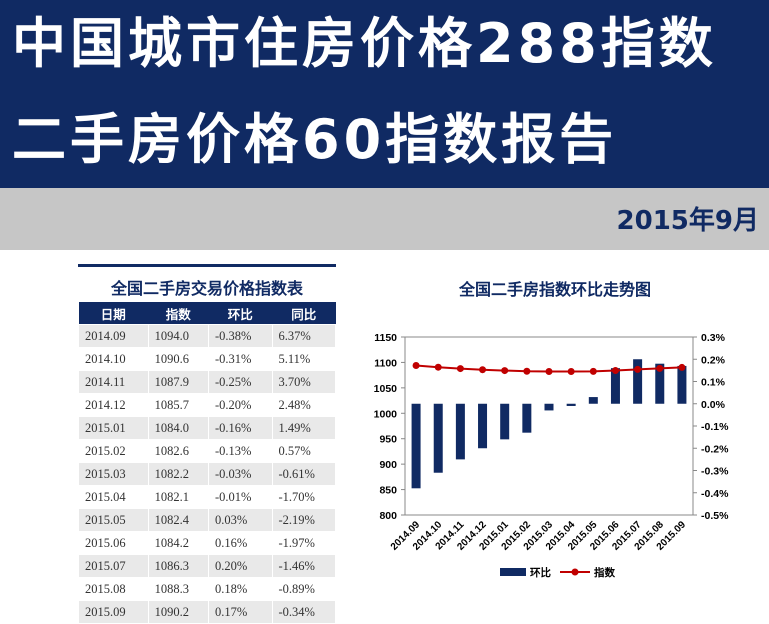 This screenshot has height=624, width=769. Describe the element at coordinates (178, 382) in the screenshot. I see `cell-index: 1087.9` at that location.